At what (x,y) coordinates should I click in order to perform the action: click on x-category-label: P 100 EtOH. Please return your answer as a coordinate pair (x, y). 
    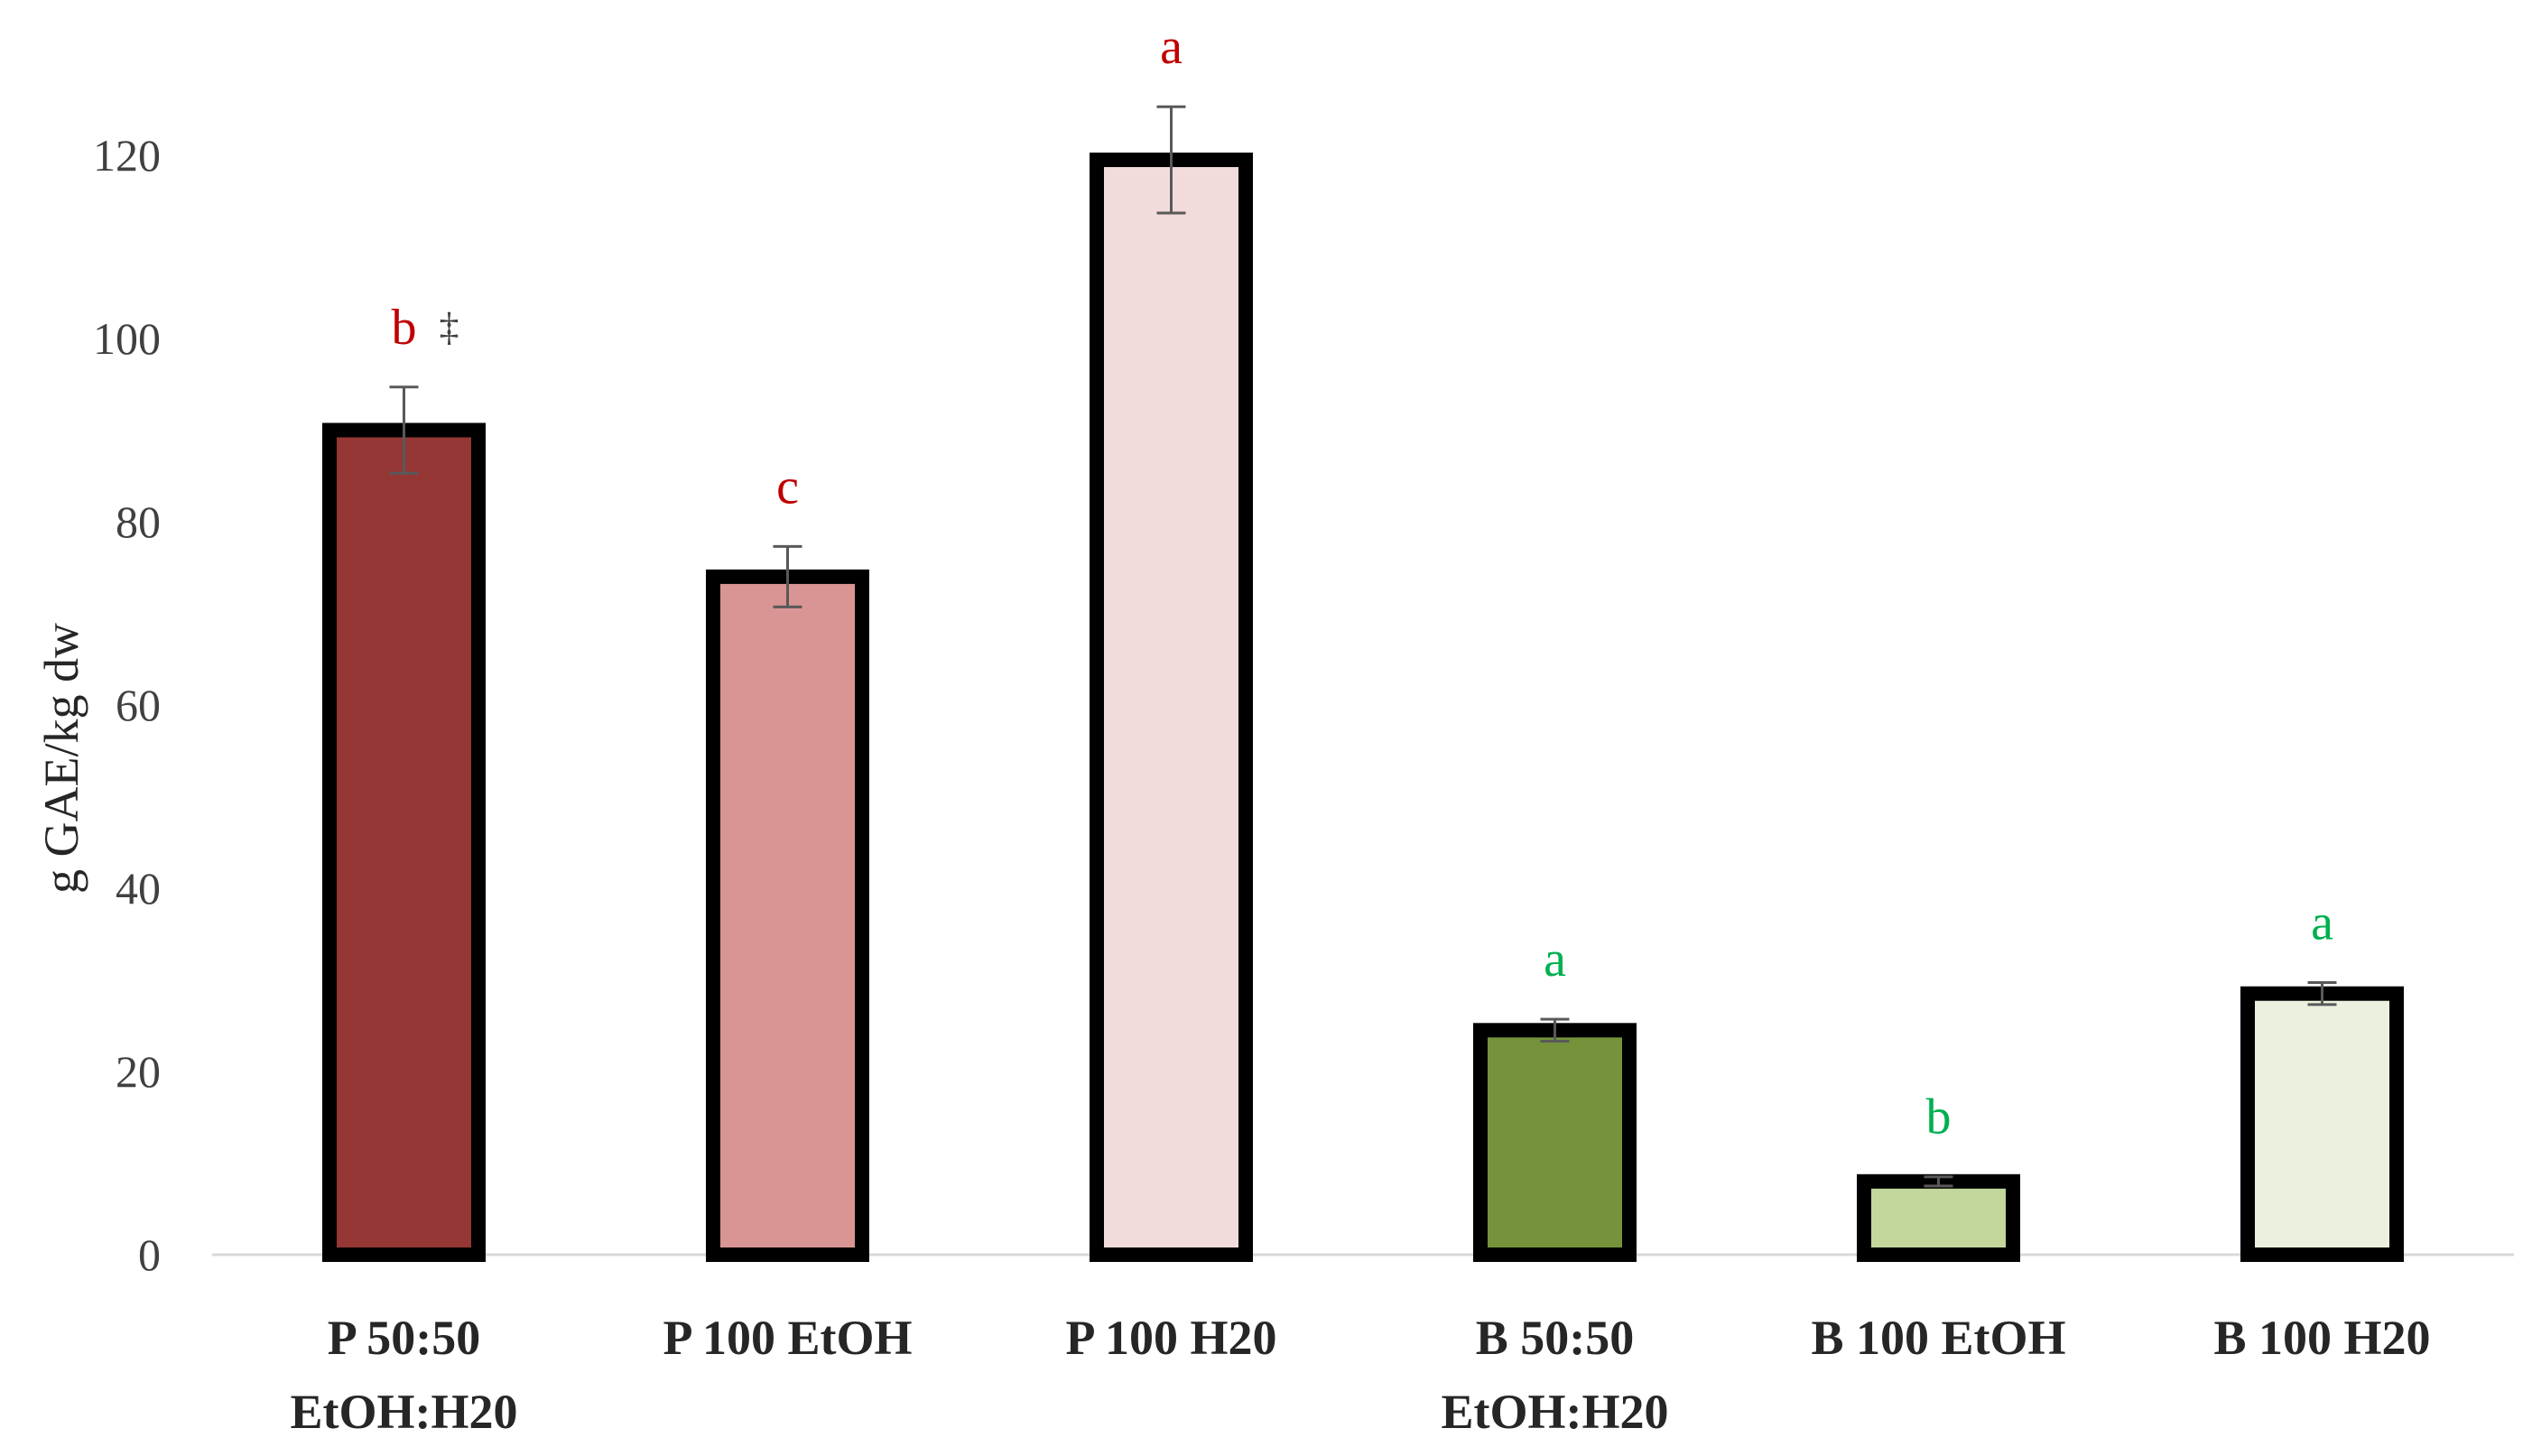
    Looking at the image, I should click on (788, 1338).